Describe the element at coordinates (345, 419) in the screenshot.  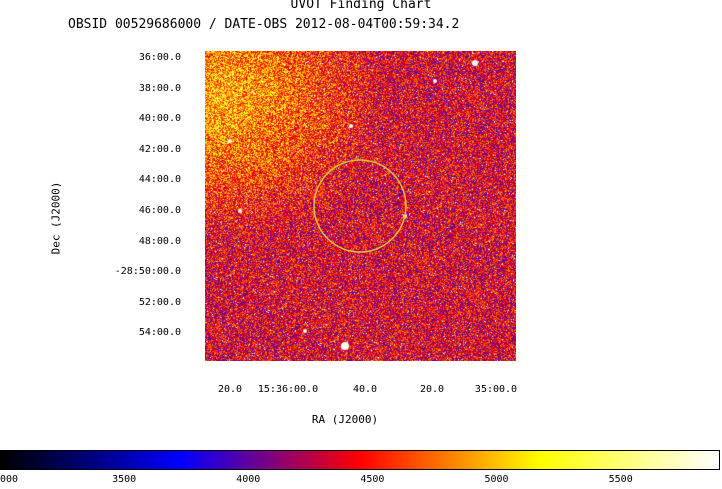
I see `x-axis-label: RA (J2000)` at that location.